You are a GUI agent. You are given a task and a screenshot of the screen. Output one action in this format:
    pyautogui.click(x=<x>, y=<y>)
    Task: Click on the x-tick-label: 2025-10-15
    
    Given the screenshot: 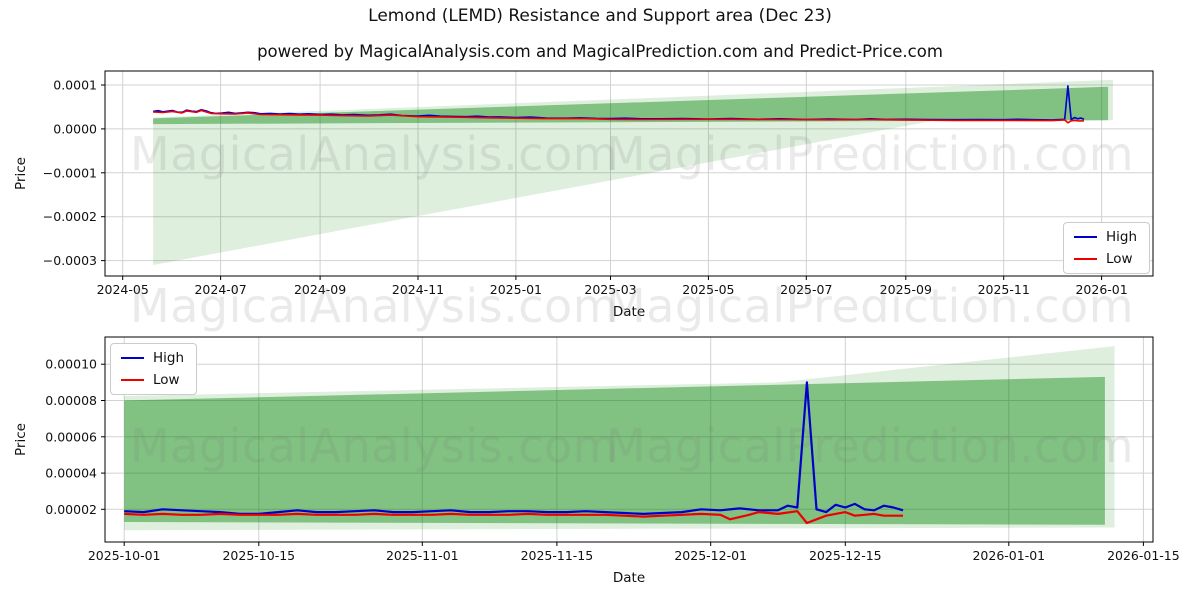 What is the action you would take?
    pyautogui.click(x=258, y=555)
    